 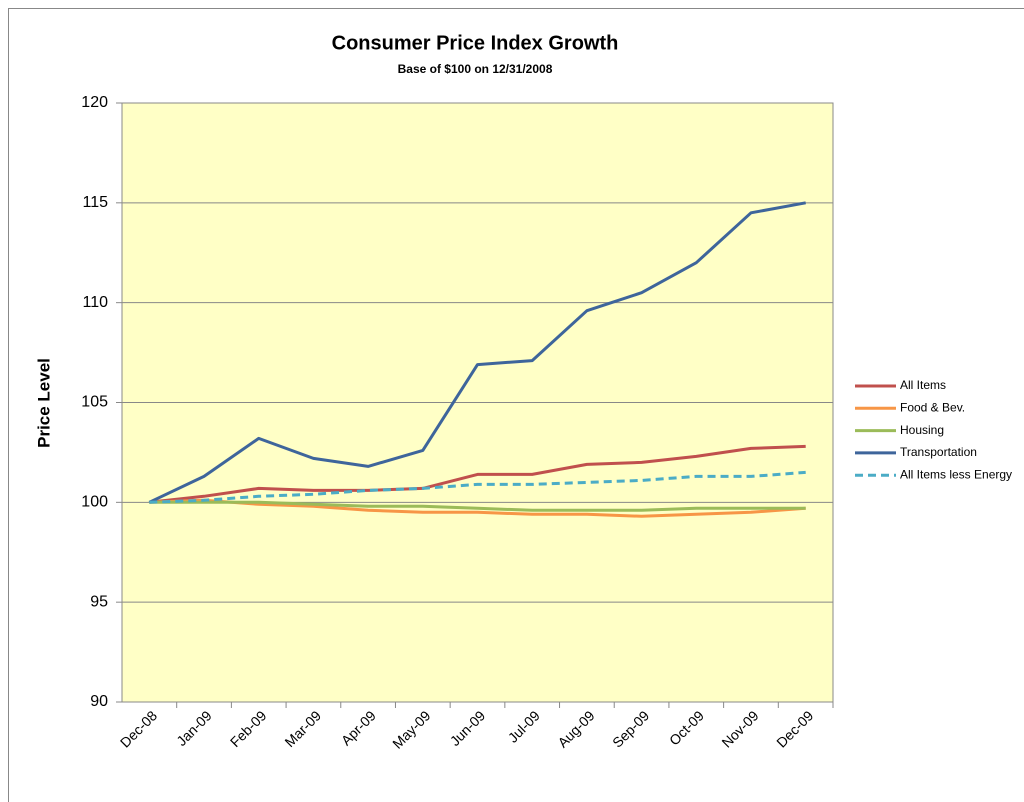 What do you see at coordinates (475, 43) in the screenshot?
I see `chart-title: Consumer Price Index Growth` at bounding box center [475, 43].